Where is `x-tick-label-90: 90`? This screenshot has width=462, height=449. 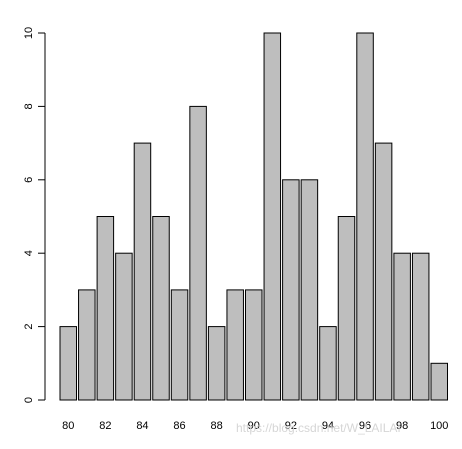 x-tick-label-90: 90 is located at coordinates (254, 426).